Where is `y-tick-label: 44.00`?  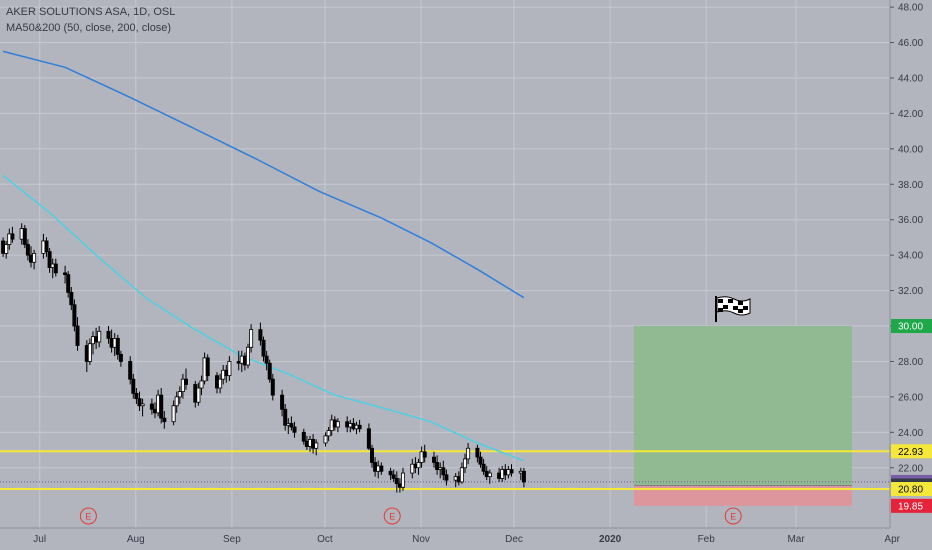
y-tick-label: 44.00 is located at coordinates (910, 78).